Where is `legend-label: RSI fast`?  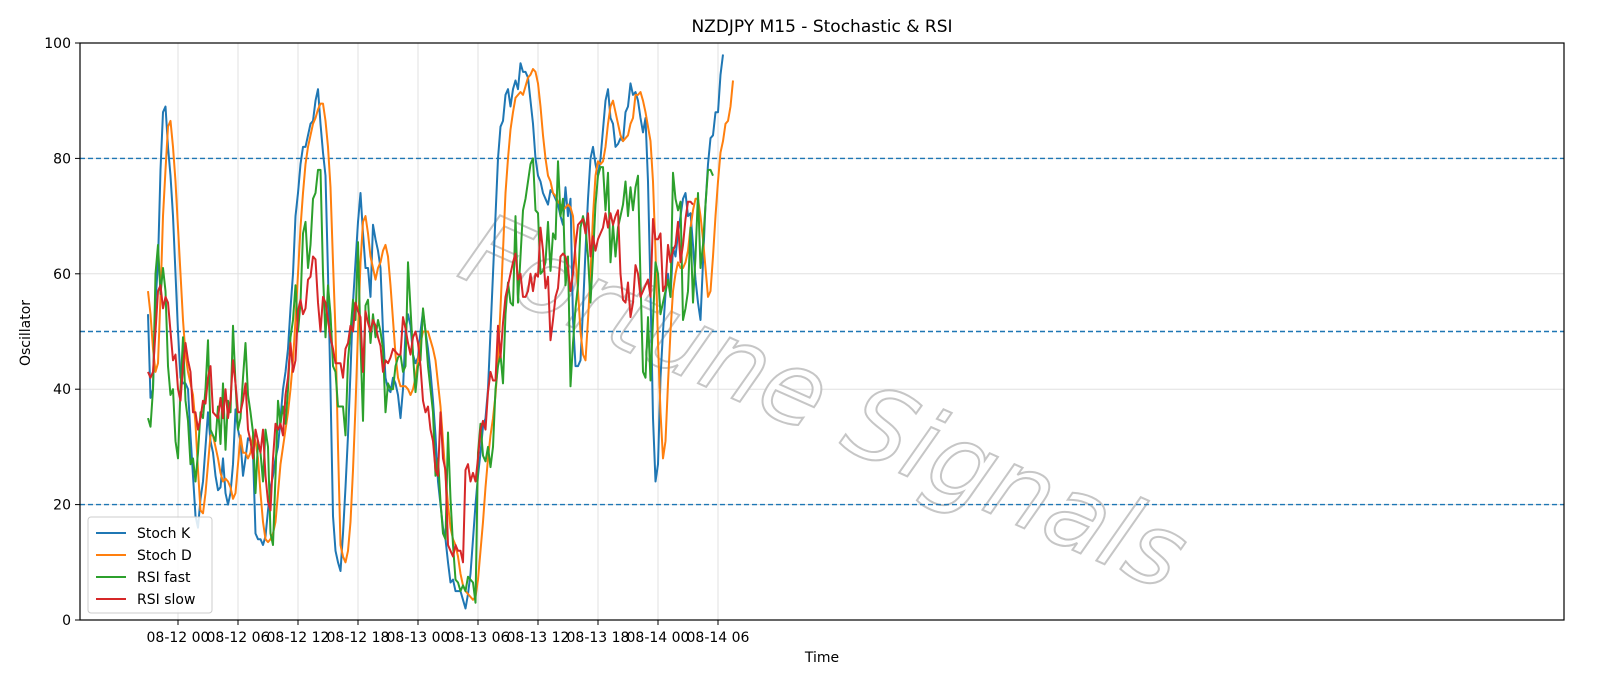 legend-label: RSI fast is located at coordinates (164, 578).